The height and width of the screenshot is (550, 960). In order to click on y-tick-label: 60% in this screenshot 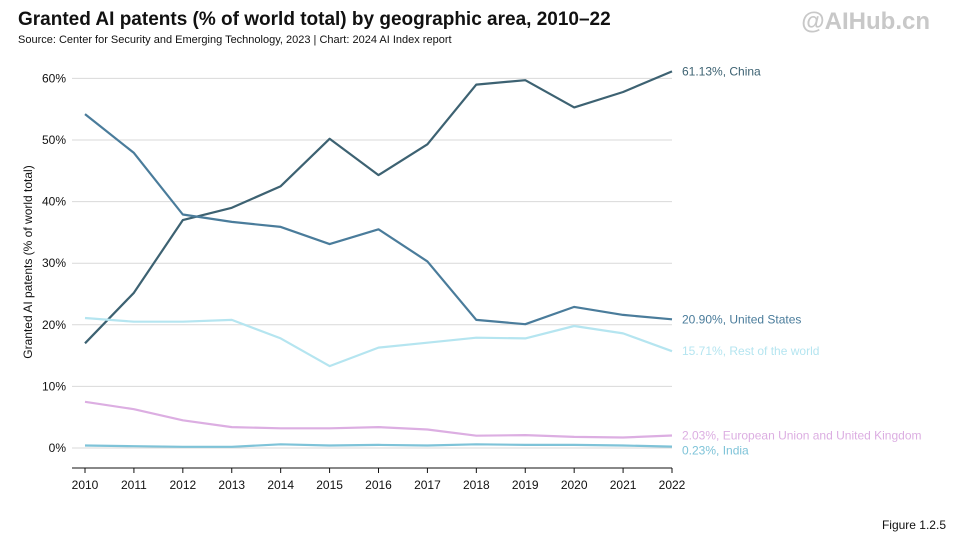, I will do `click(54, 78)`.